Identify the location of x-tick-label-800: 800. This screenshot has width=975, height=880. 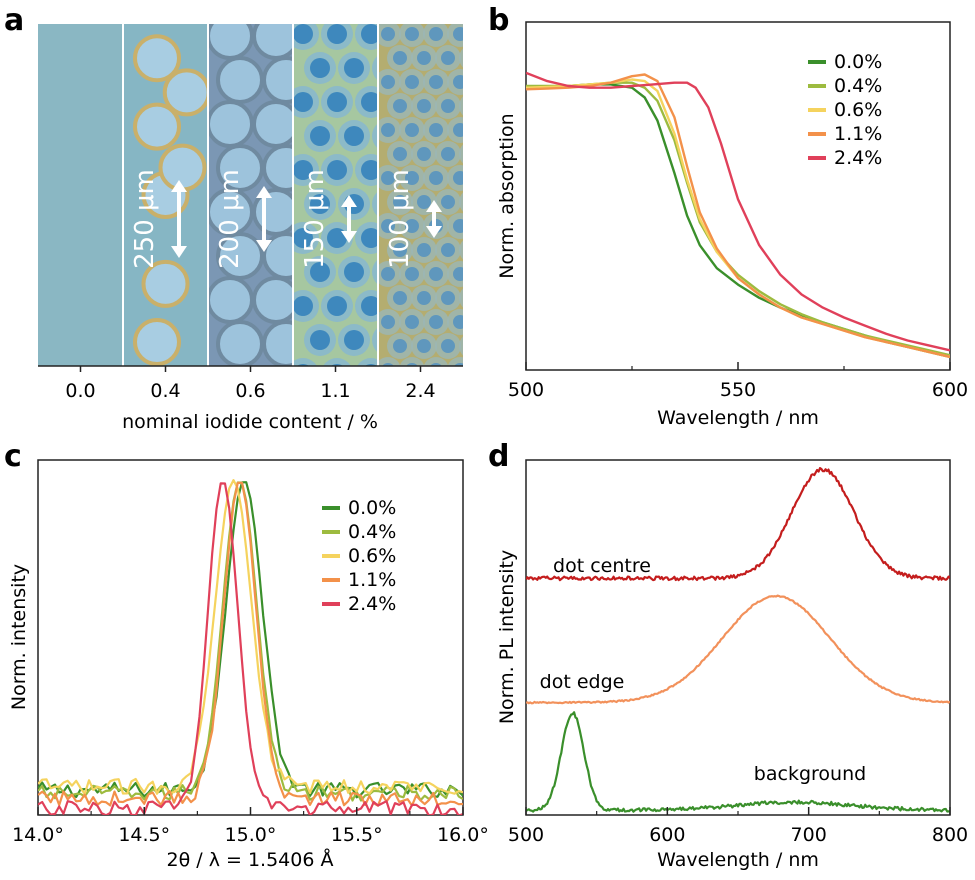
(950, 835).